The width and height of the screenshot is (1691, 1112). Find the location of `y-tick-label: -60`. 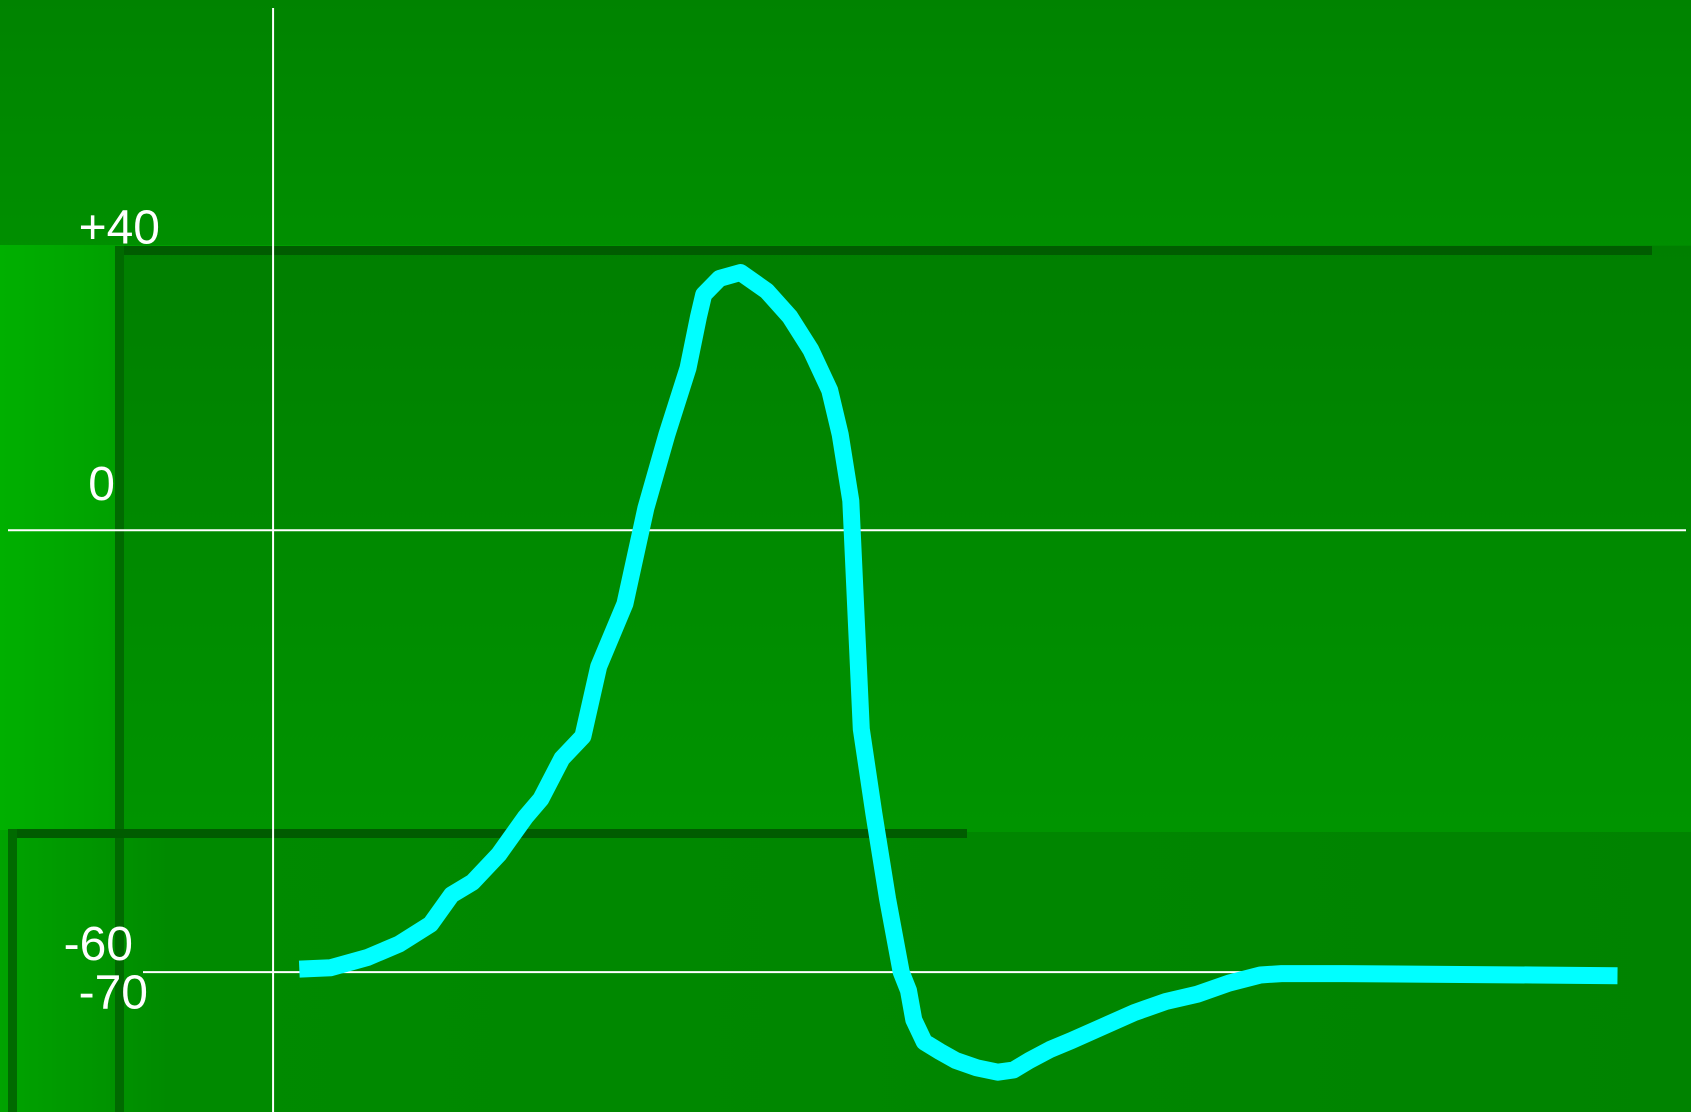

y-tick-label: -60 is located at coordinates (98, 944).